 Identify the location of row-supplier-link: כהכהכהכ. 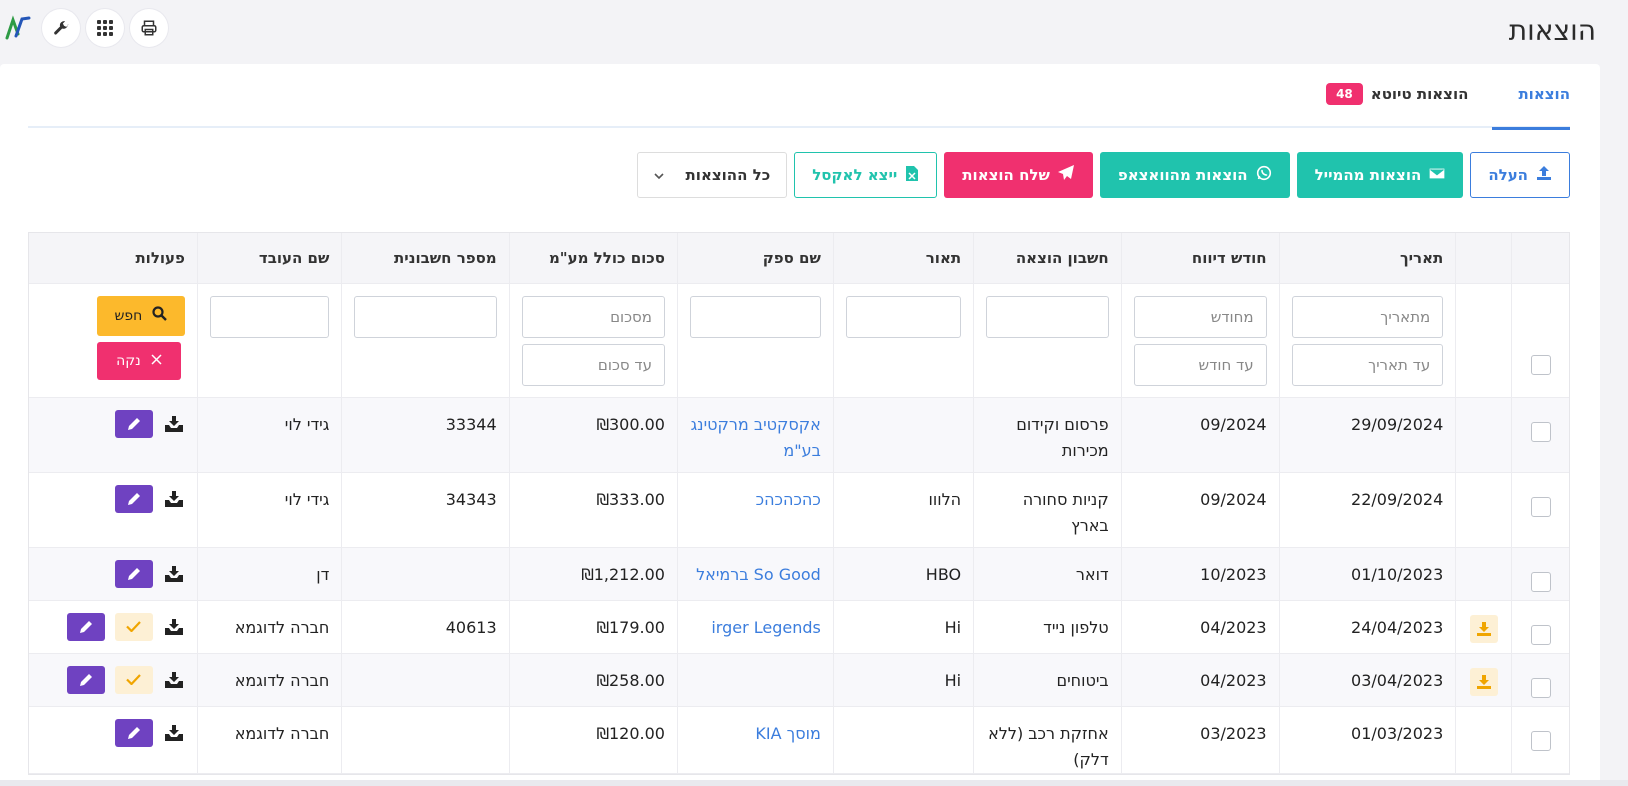
(755, 510).